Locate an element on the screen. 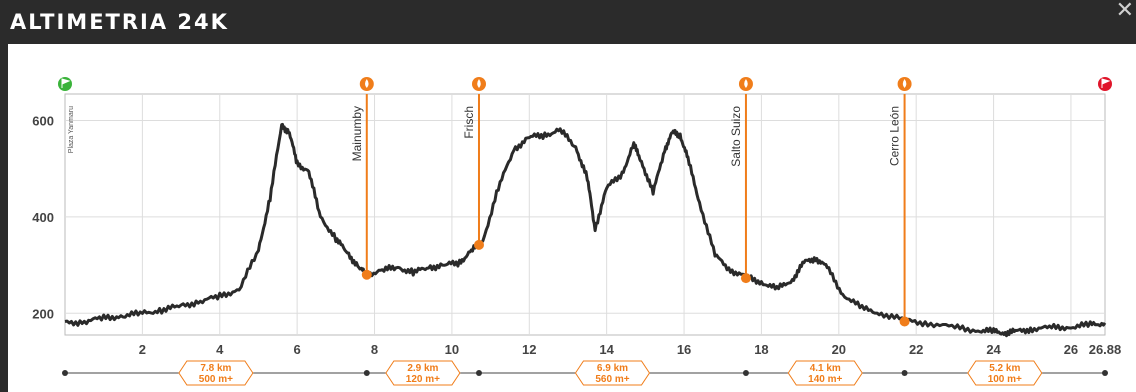  x-tick-label: 22 is located at coordinates (916, 349).